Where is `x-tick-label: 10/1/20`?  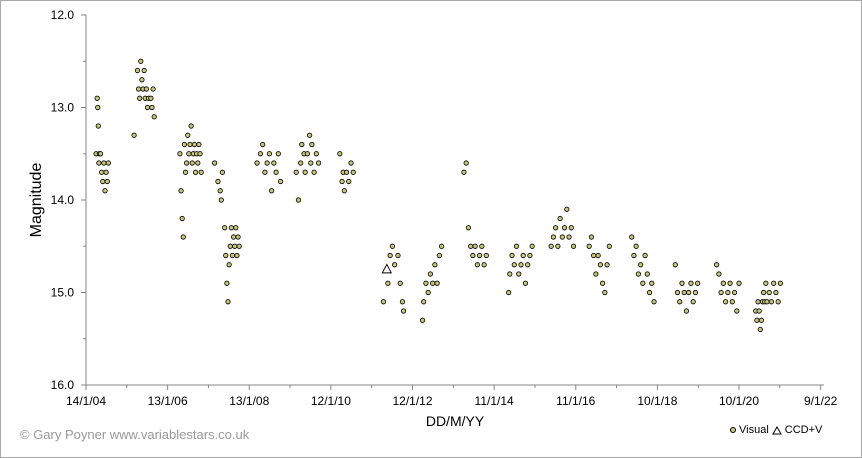
x-tick-label: 10/1/20 is located at coordinates (739, 401).